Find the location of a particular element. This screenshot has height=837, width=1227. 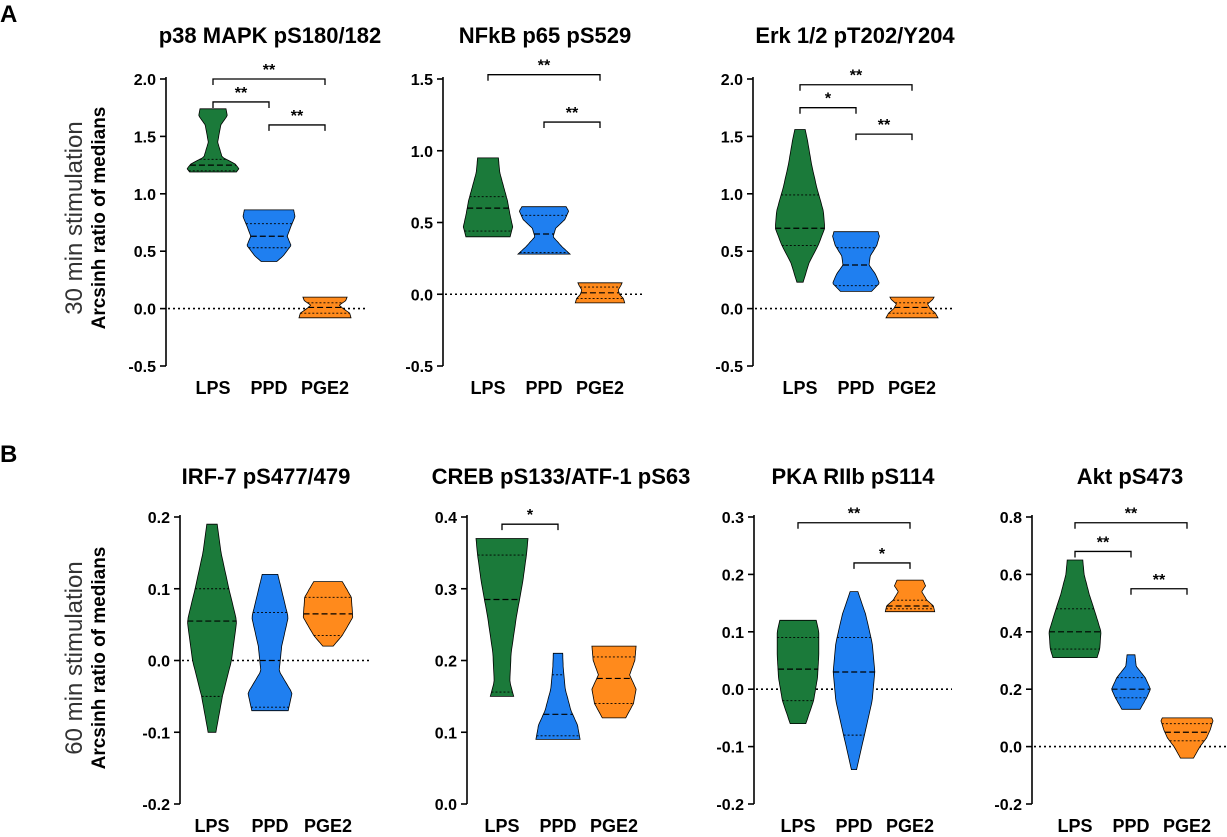

row-label-60min: 60 min stimulation is located at coordinates (74, 657).